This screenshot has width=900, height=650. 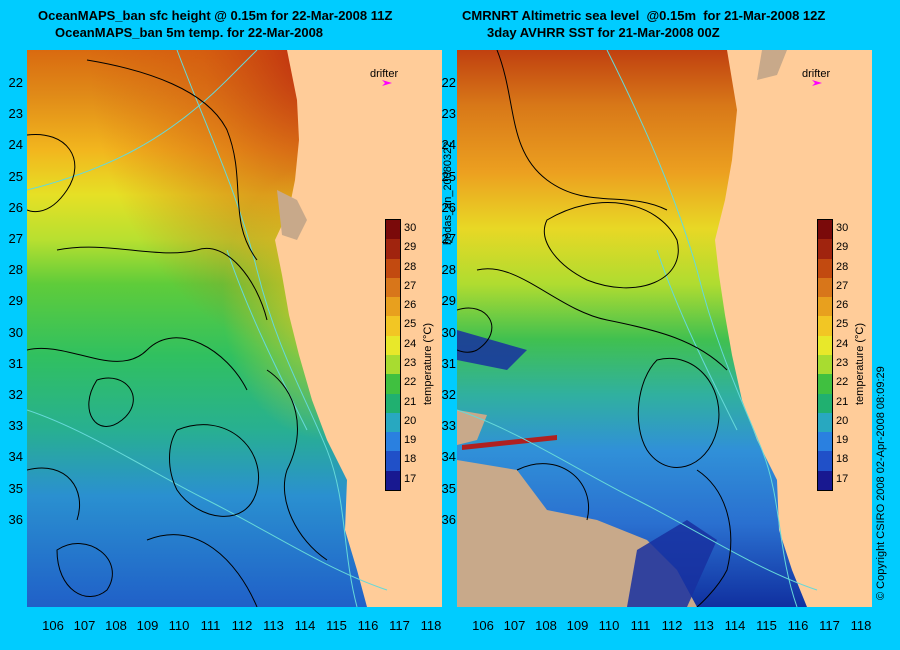 What do you see at coordinates (189, 32) in the screenshot?
I see `left-title-line2: OceanMAPS_ban 5m temp. for 22-Mar-2008` at bounding box center [189, 32].